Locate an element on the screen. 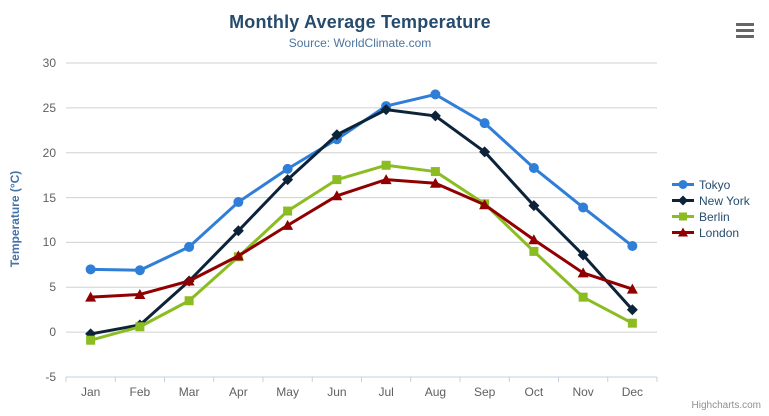 This screenshot has height=416, width=769. legend-marker-square-icon is located at coordinates (683, 216).